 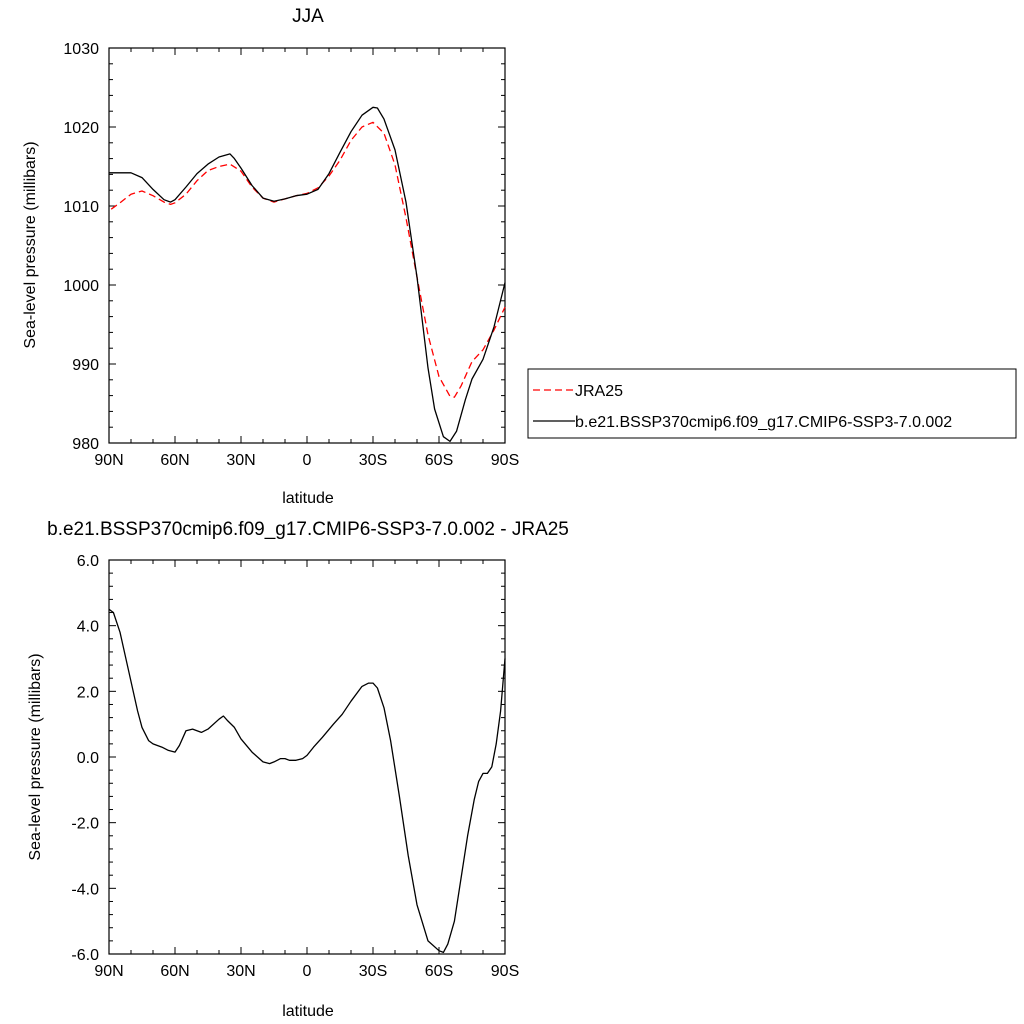 What do you see at coordinates (85, 955) in the screenshot?
I see `y-tick-label: -6.0` at bounding box center [85, 955].